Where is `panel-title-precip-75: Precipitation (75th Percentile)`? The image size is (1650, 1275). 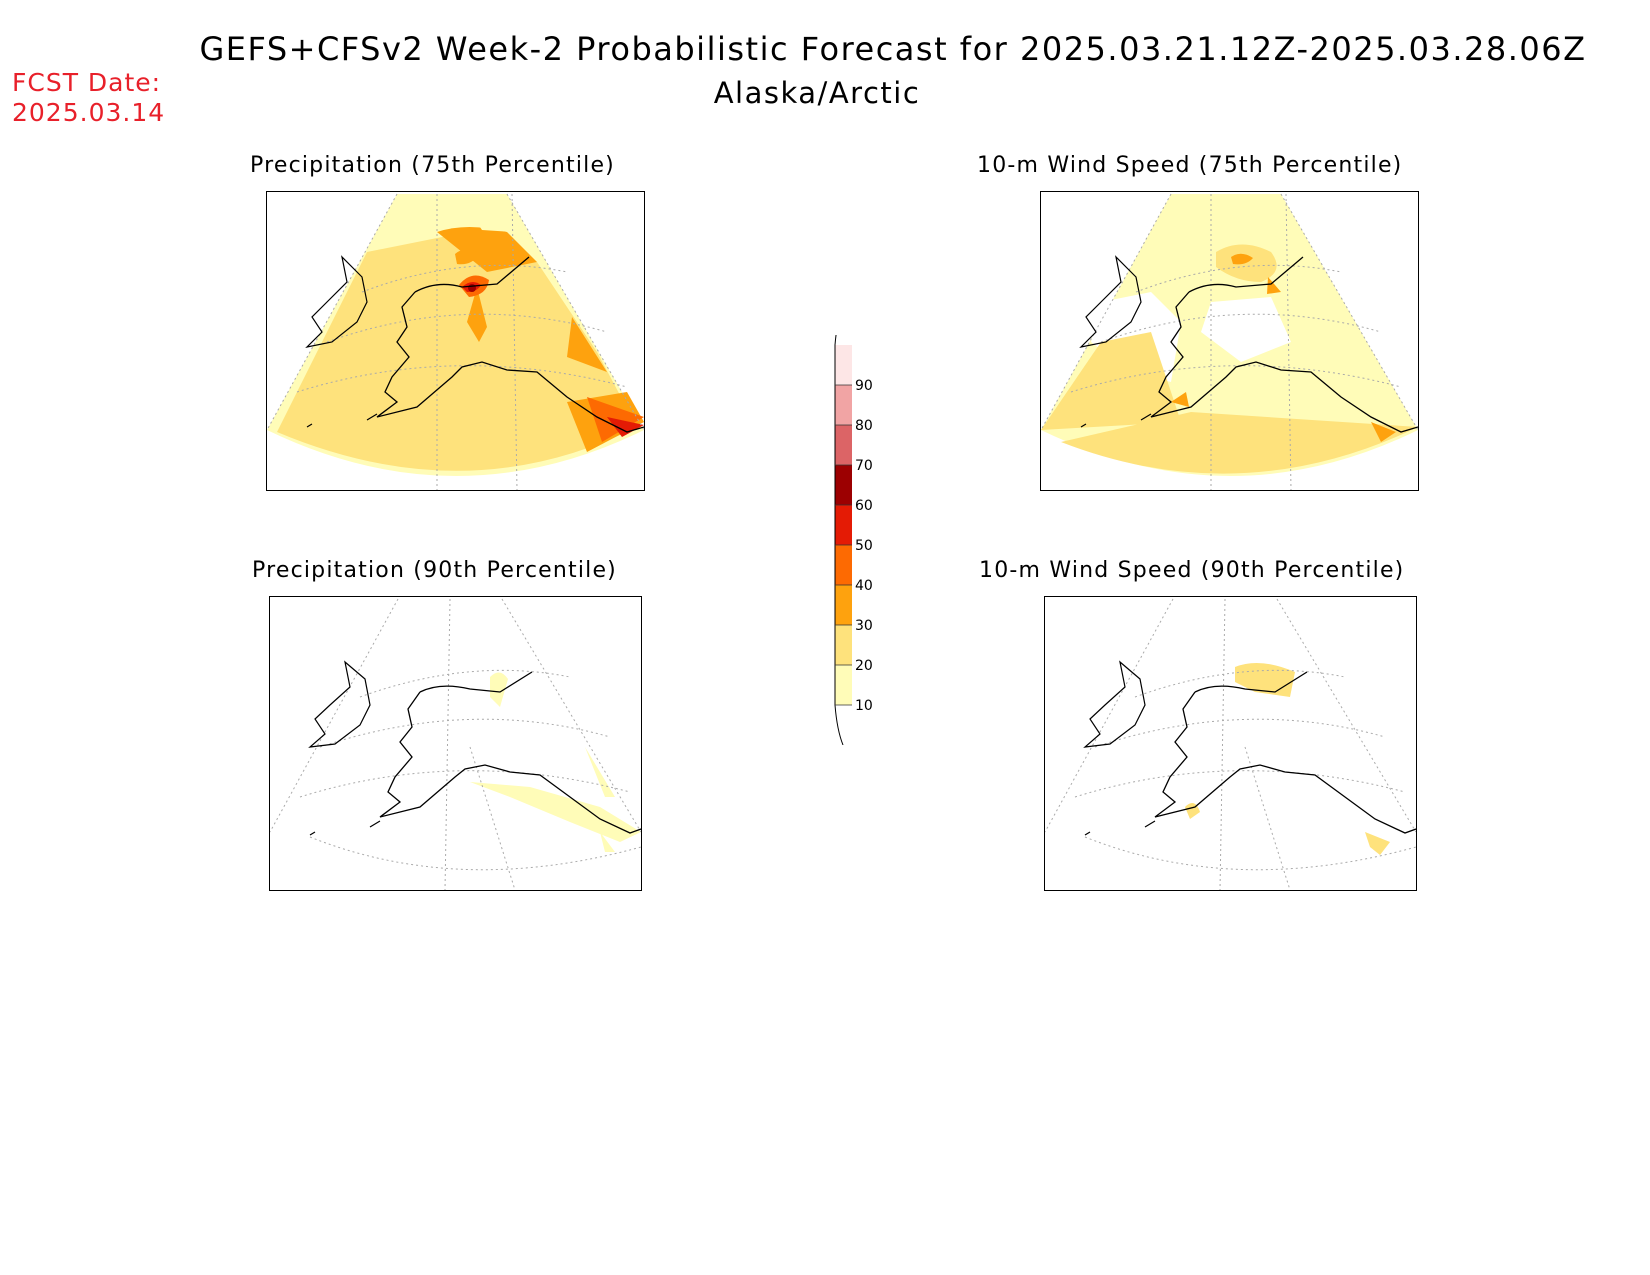 panel-title-precip-75: Precipitation (75th Percentile) is located at coordinates (432, 165).